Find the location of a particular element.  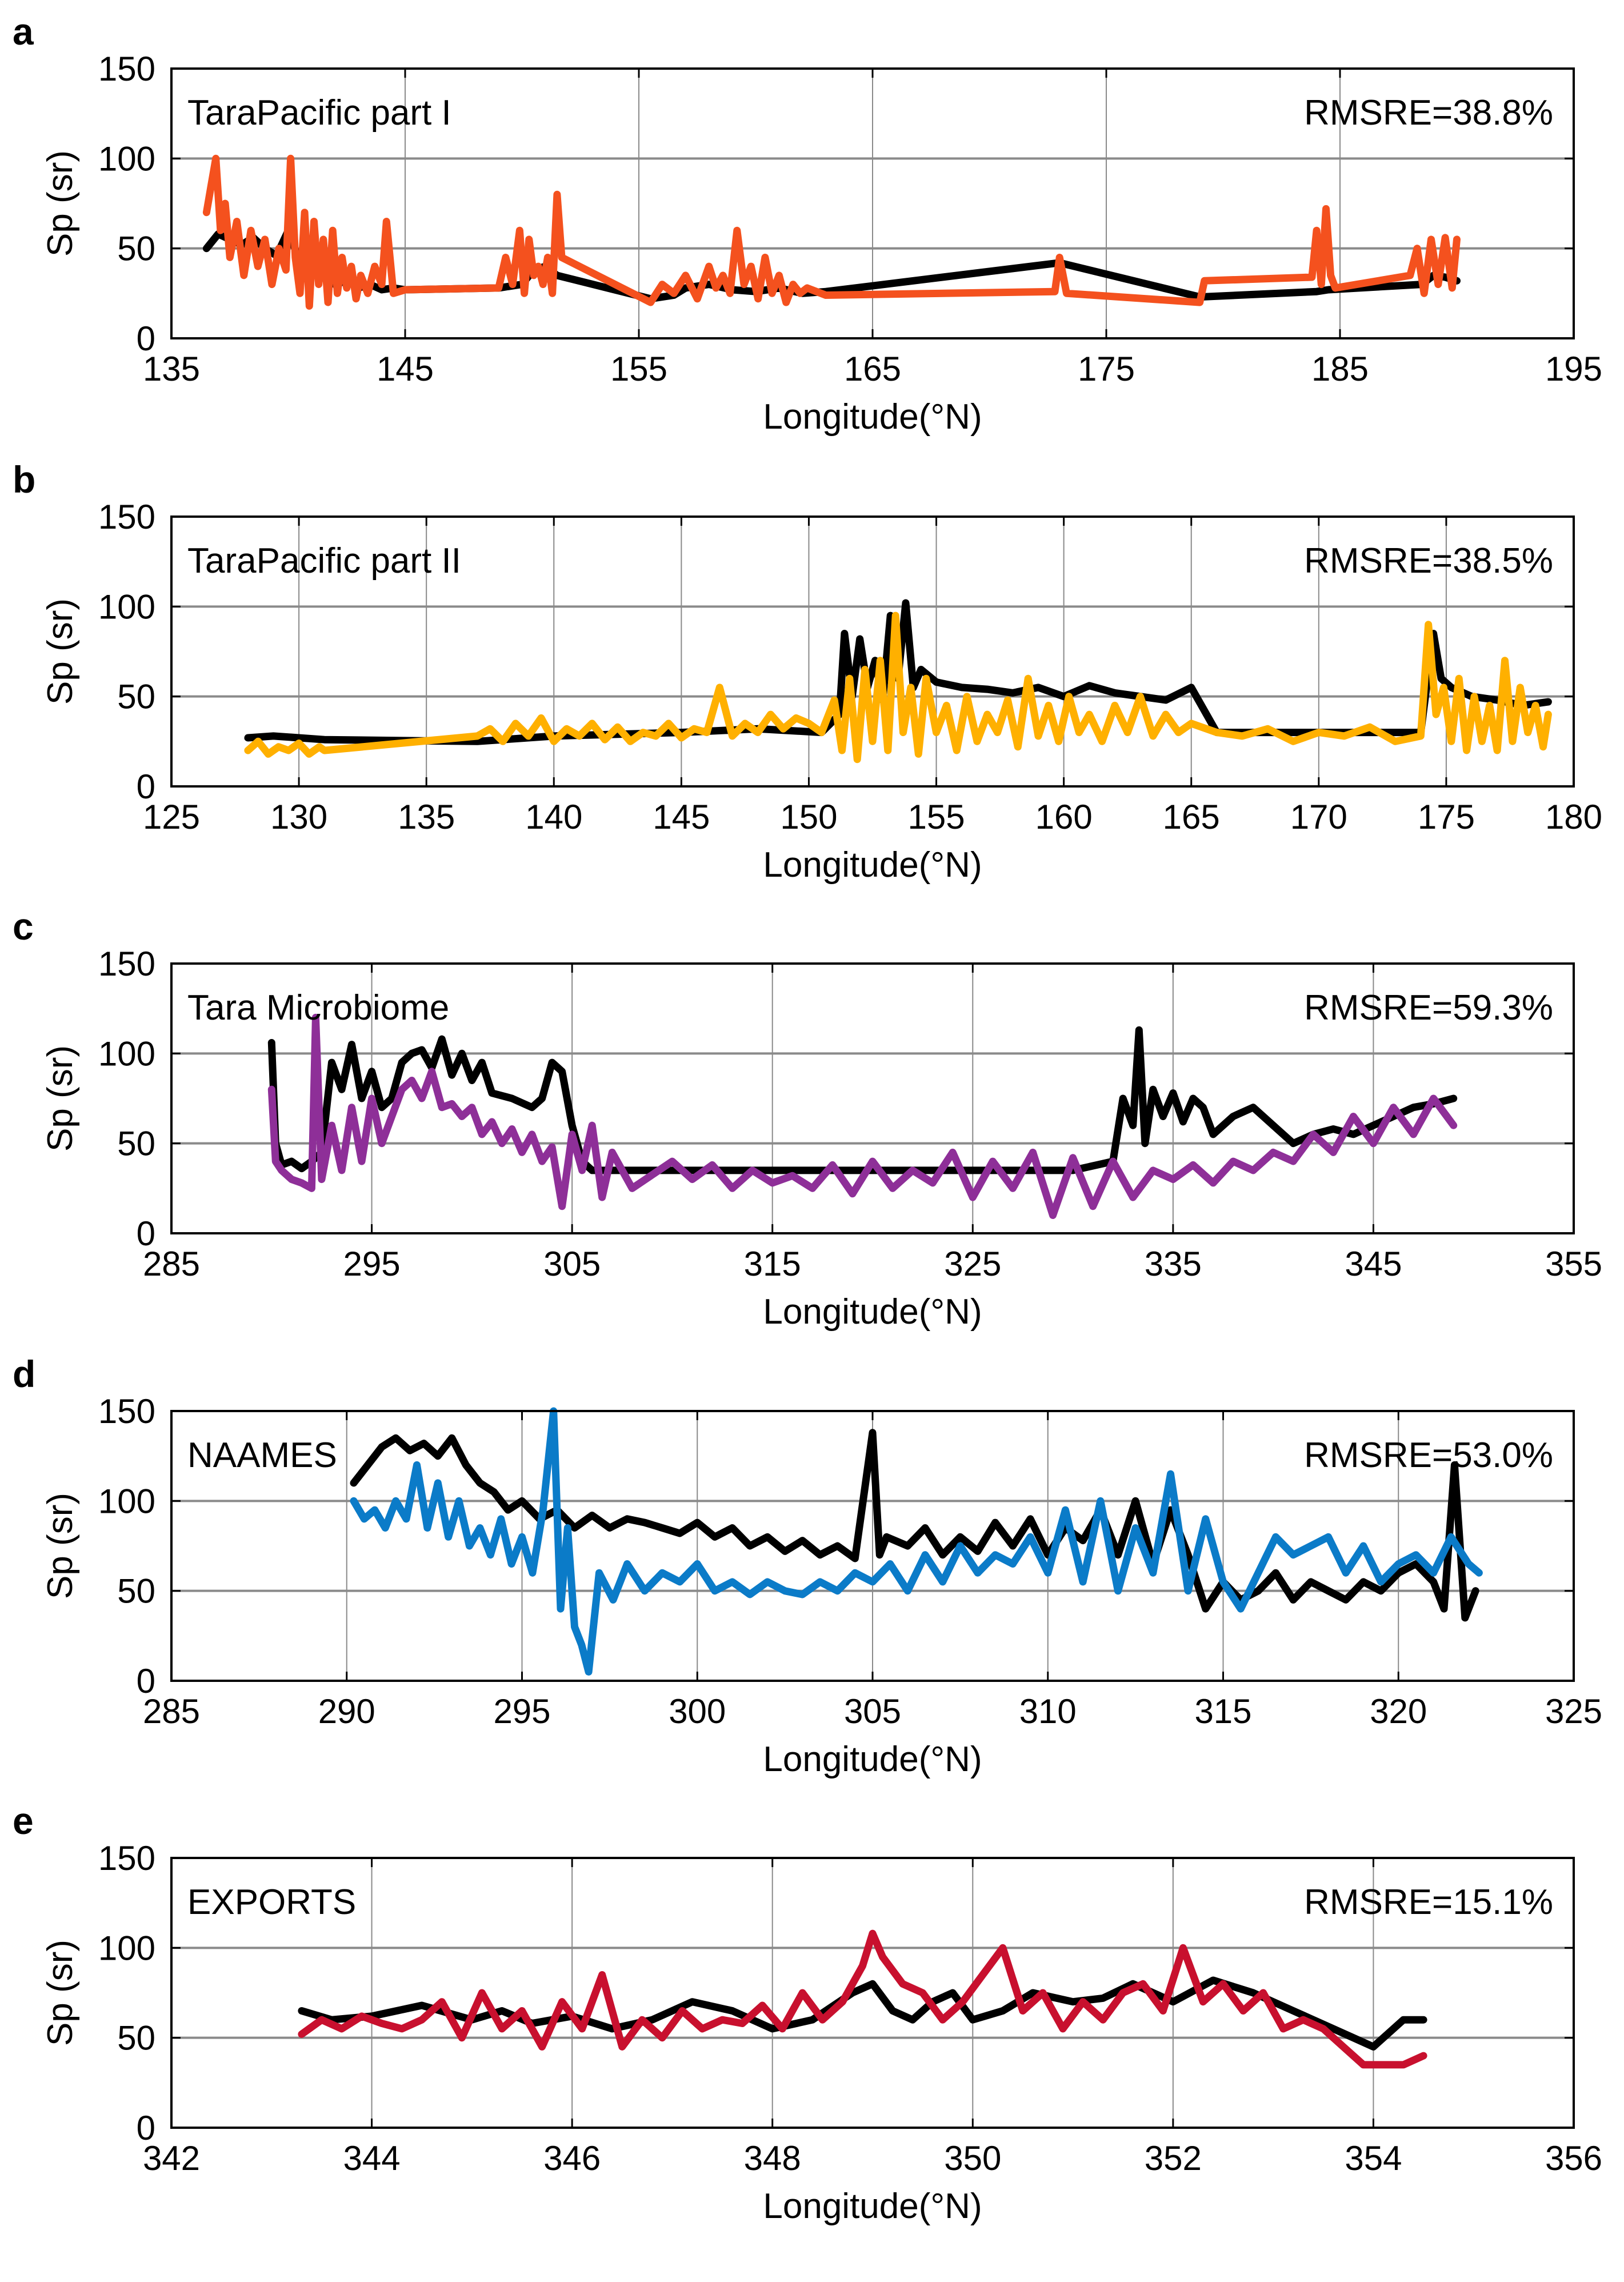

rmsre-annotation: RMSRE=15.1% is located at coordinates (1428, 1903).